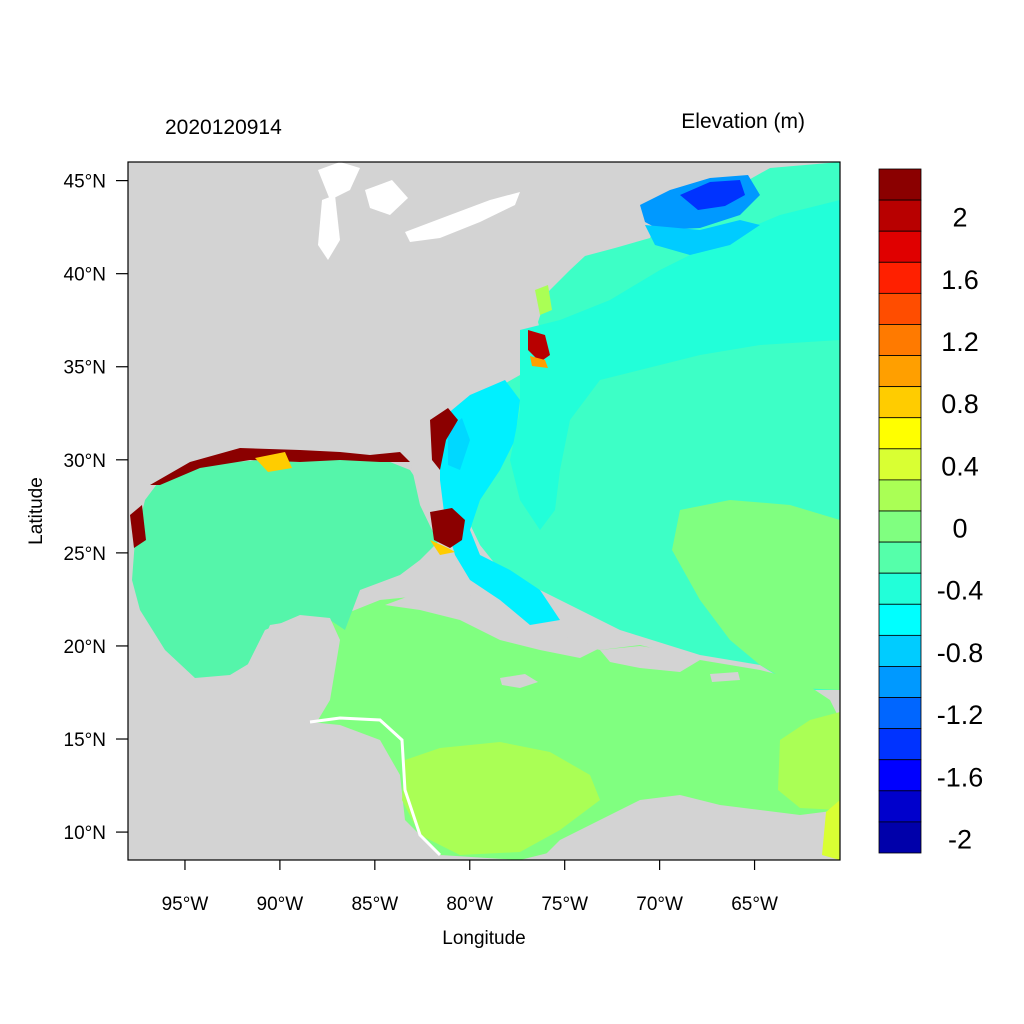 The image size is (1024, 1024). Describe the element at coordinates (280, 904) in the screenshot. I see `x-tick-label: 90°W` at that location.